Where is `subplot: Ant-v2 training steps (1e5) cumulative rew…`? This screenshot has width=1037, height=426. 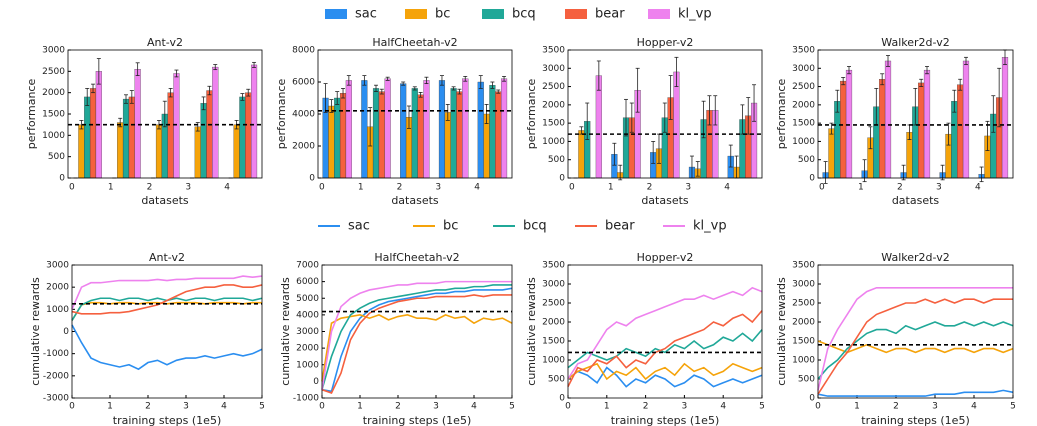 subplot: Ant-v2 training steps (1e5) cumulative rew… is located at coordinates (147, 338).